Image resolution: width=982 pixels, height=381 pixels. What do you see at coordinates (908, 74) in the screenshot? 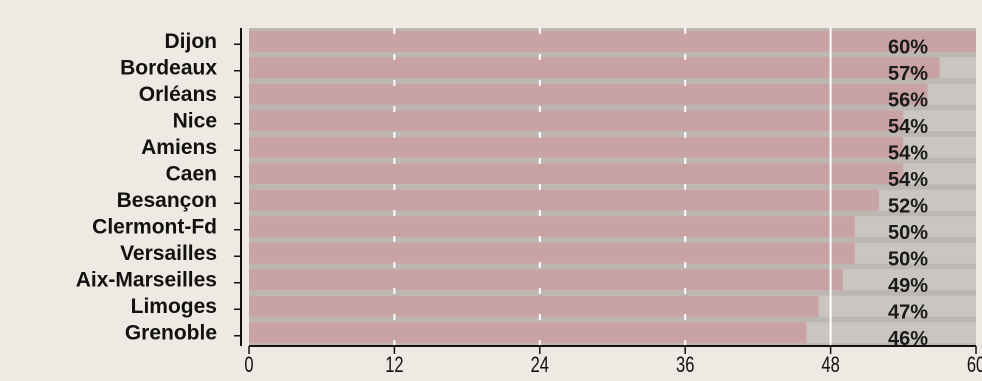
I see `value-label: 57%` at bounding box center [908, 74].